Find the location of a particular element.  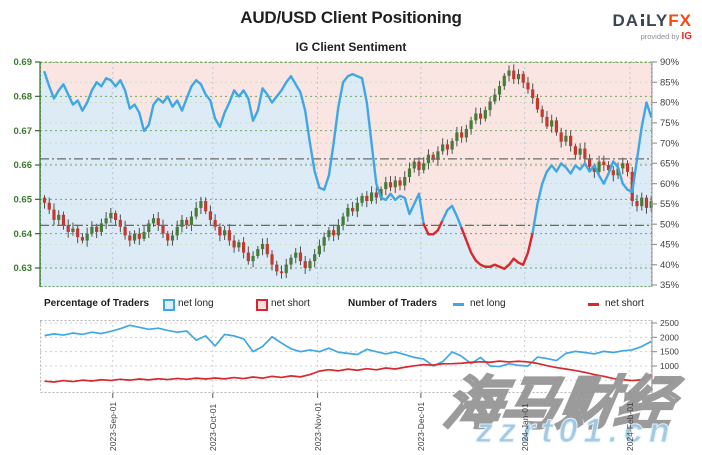

price-tick-label: 0.63 is located at coordinates (23, 268).